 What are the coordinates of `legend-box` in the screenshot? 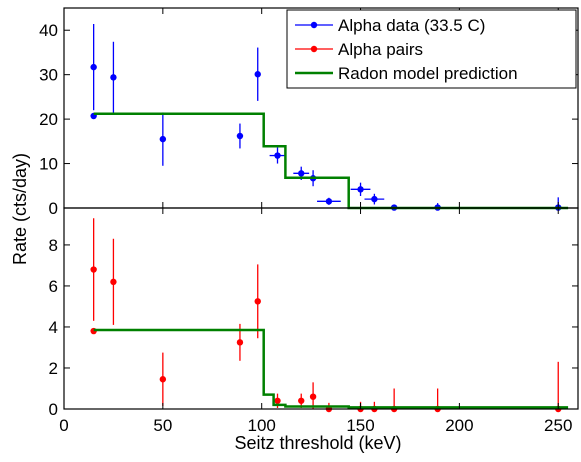 It's located at (431, 49).